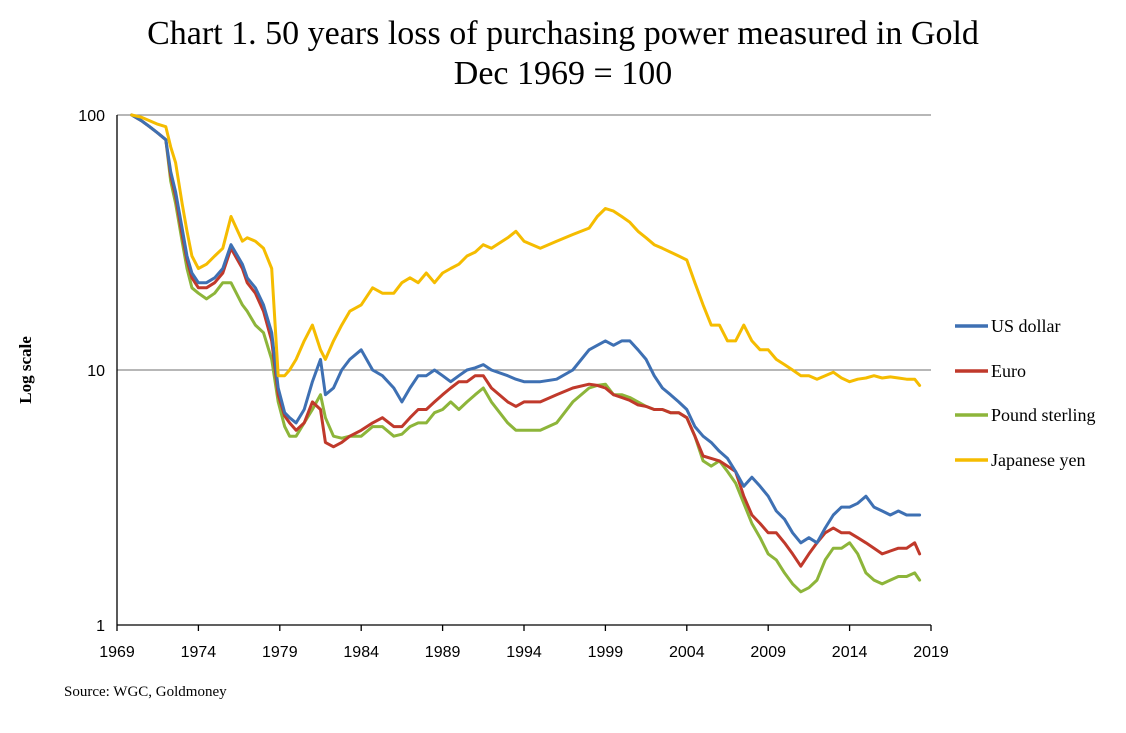  I want to click on x-tick-label: 2004, so click(687, 652).